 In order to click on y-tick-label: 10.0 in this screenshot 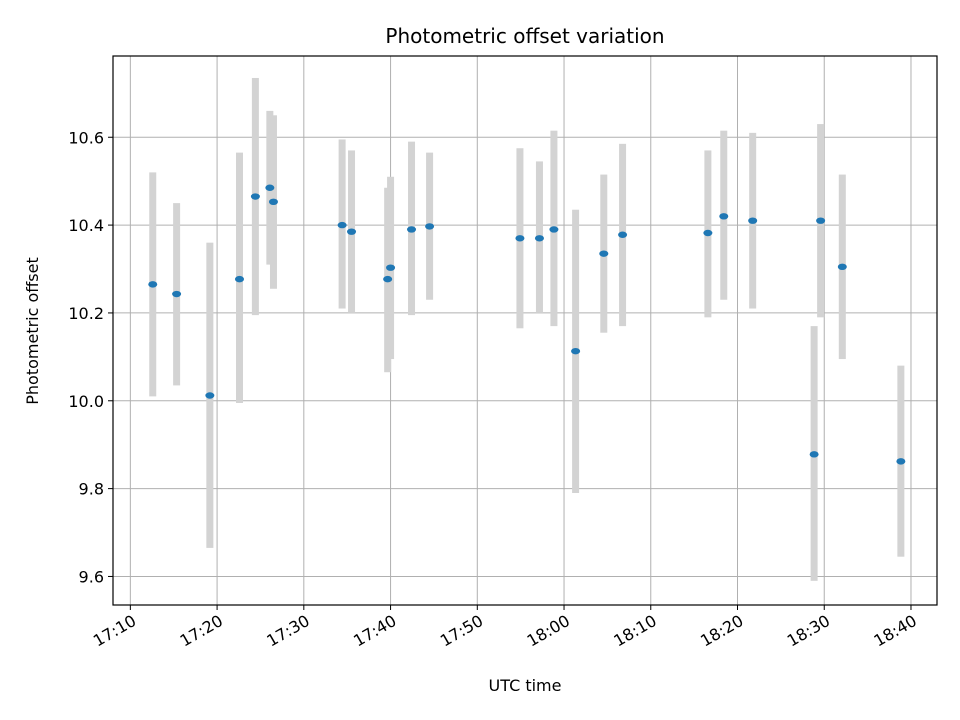, I will do `click(86, 401)`.